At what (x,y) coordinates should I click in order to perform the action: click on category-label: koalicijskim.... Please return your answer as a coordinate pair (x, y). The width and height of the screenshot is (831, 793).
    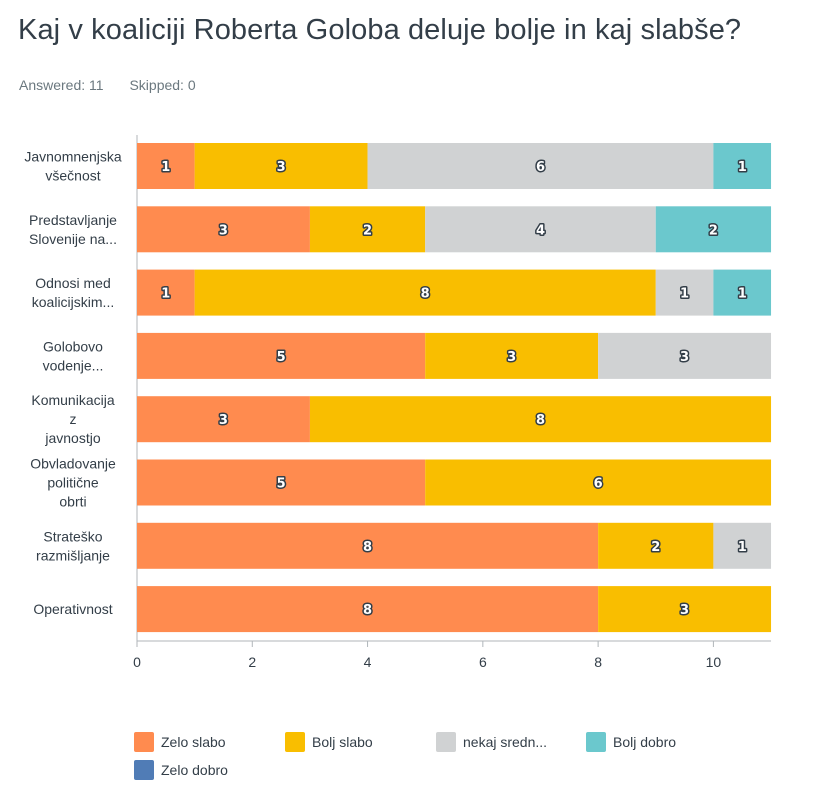
    Looking at the image, I should click on (73, 302).